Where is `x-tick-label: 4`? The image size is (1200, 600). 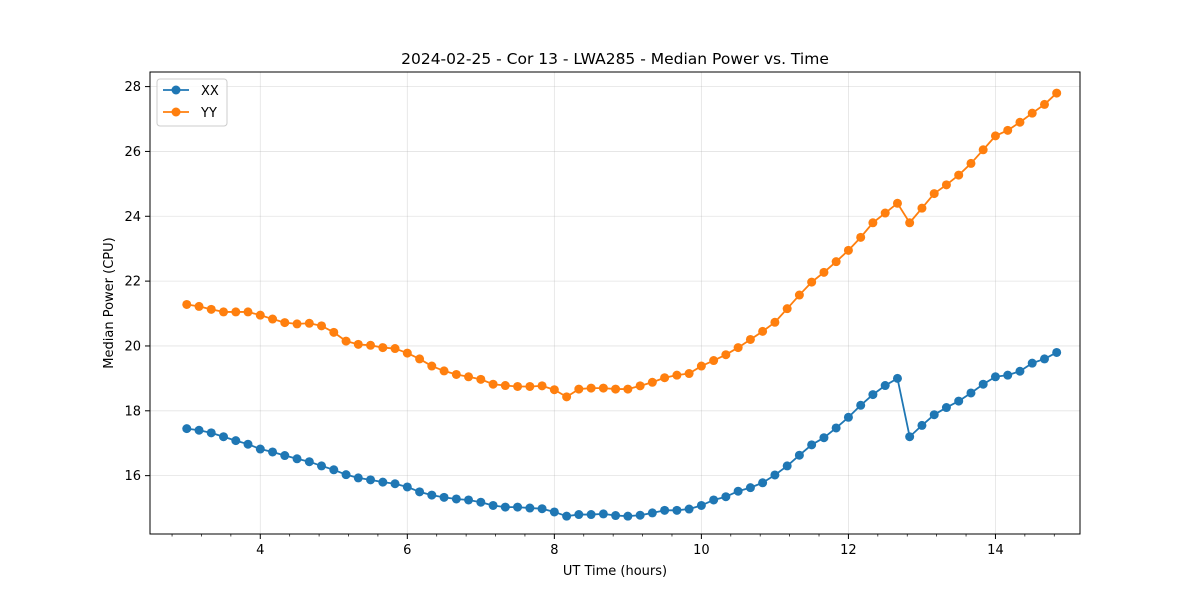
x-tick-label: 4 is located at coordinates (260, 550).